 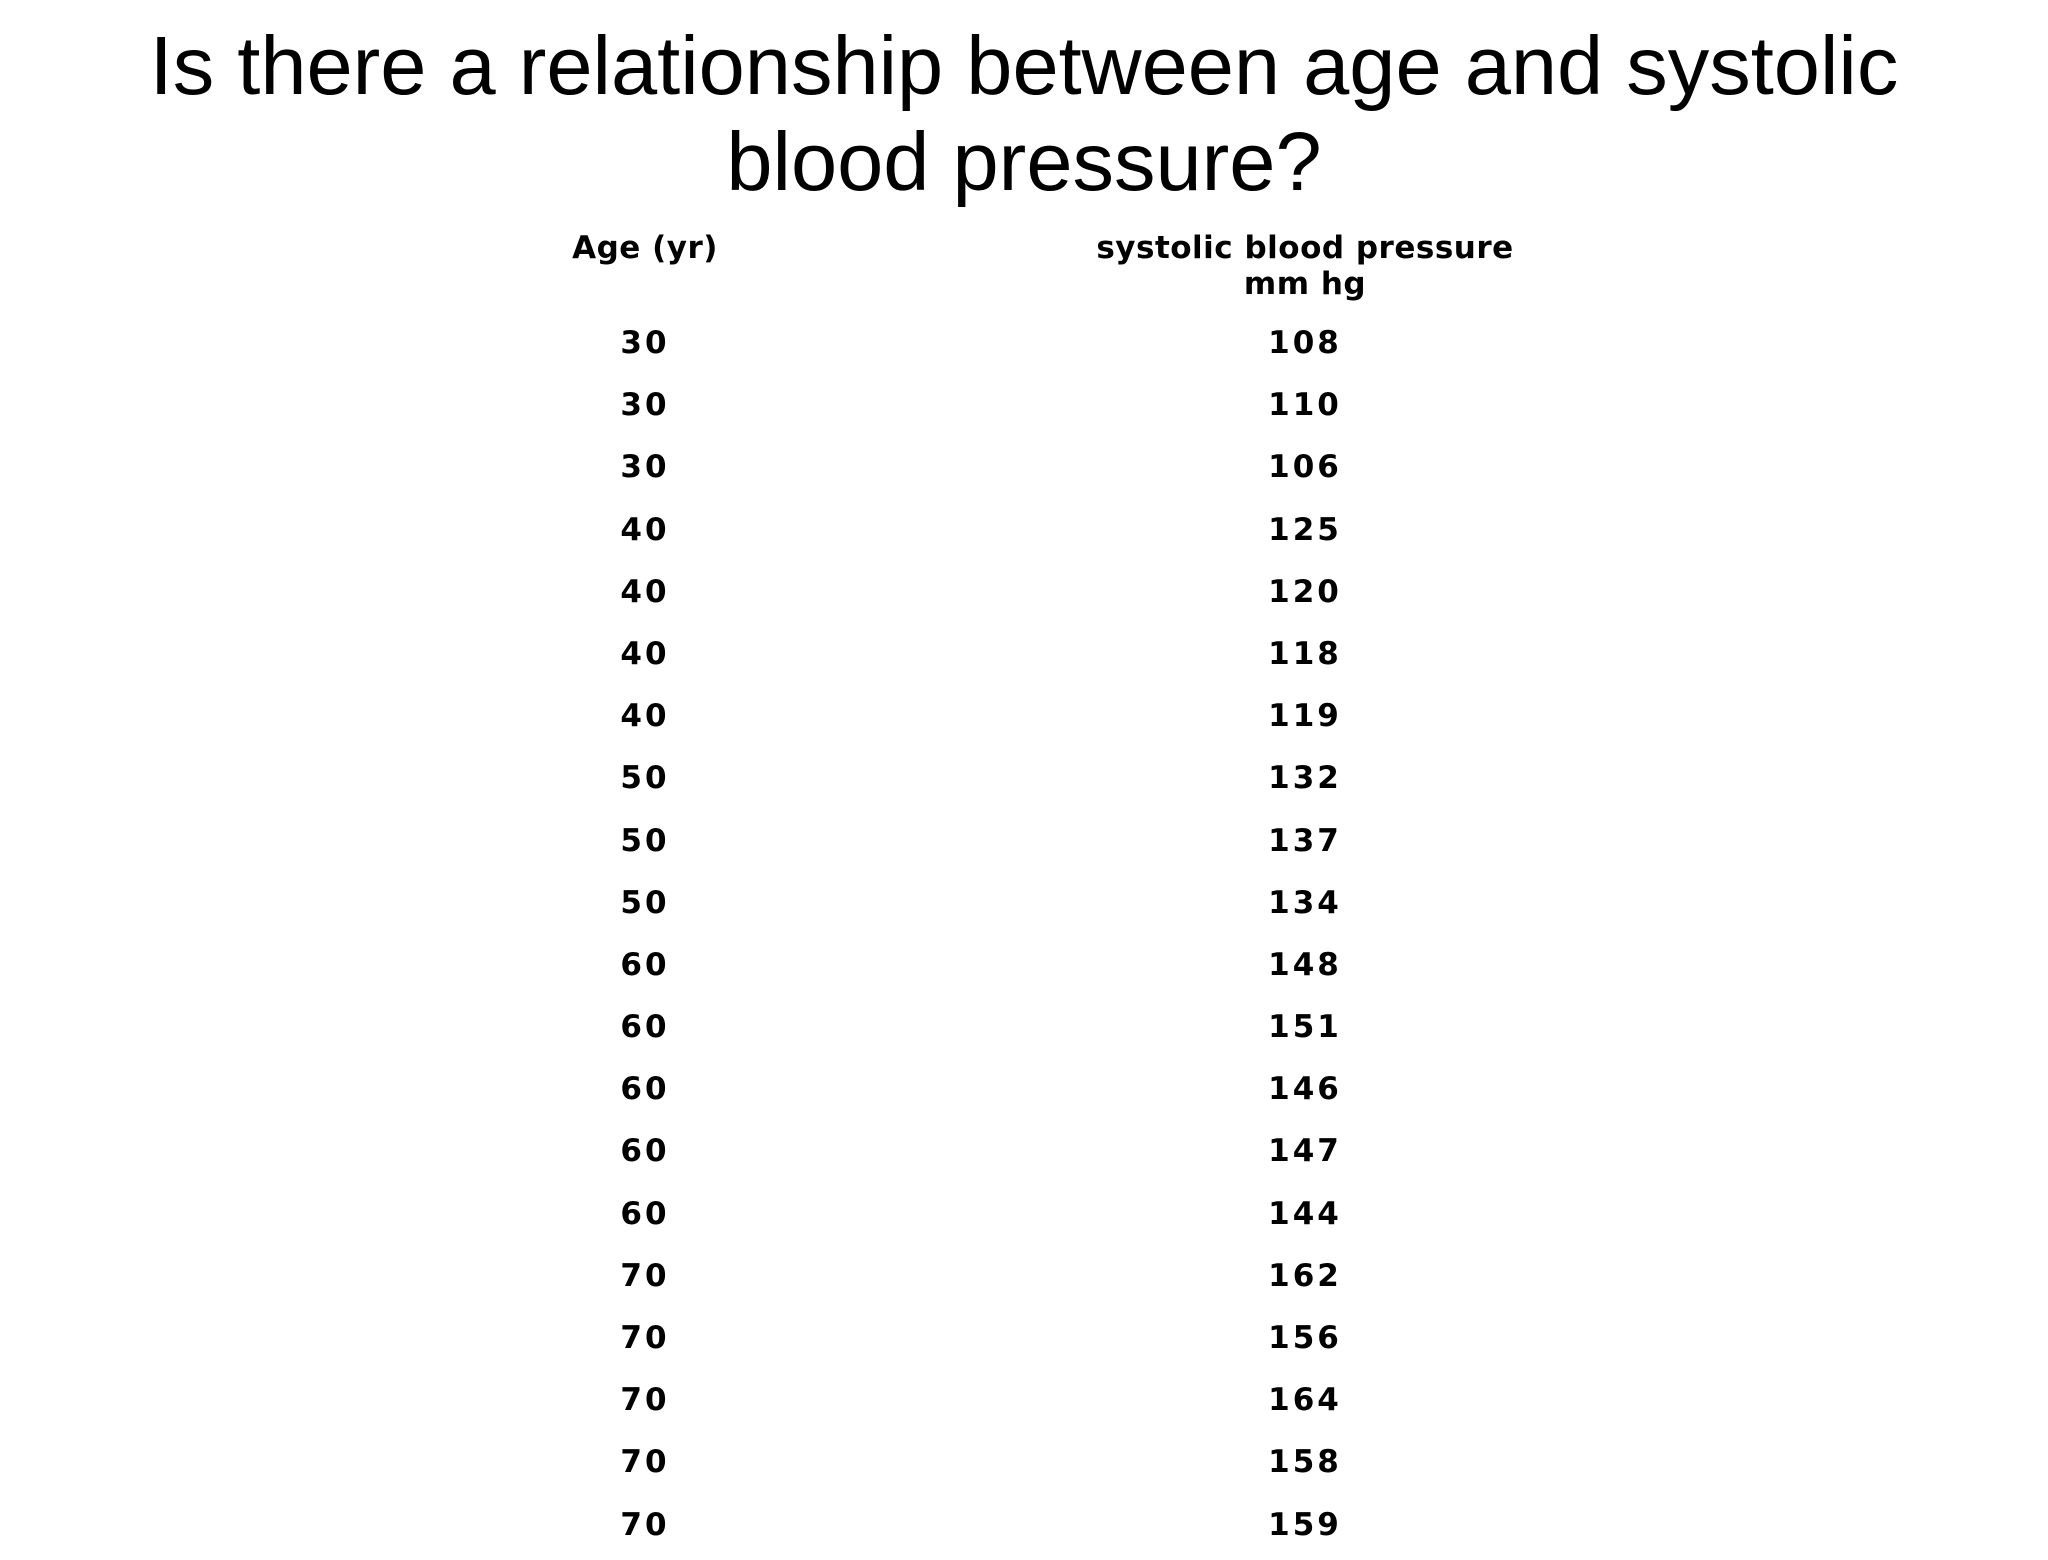 I want to click on blood-pressure-cell: 159, so click(x=1305, y=1524).